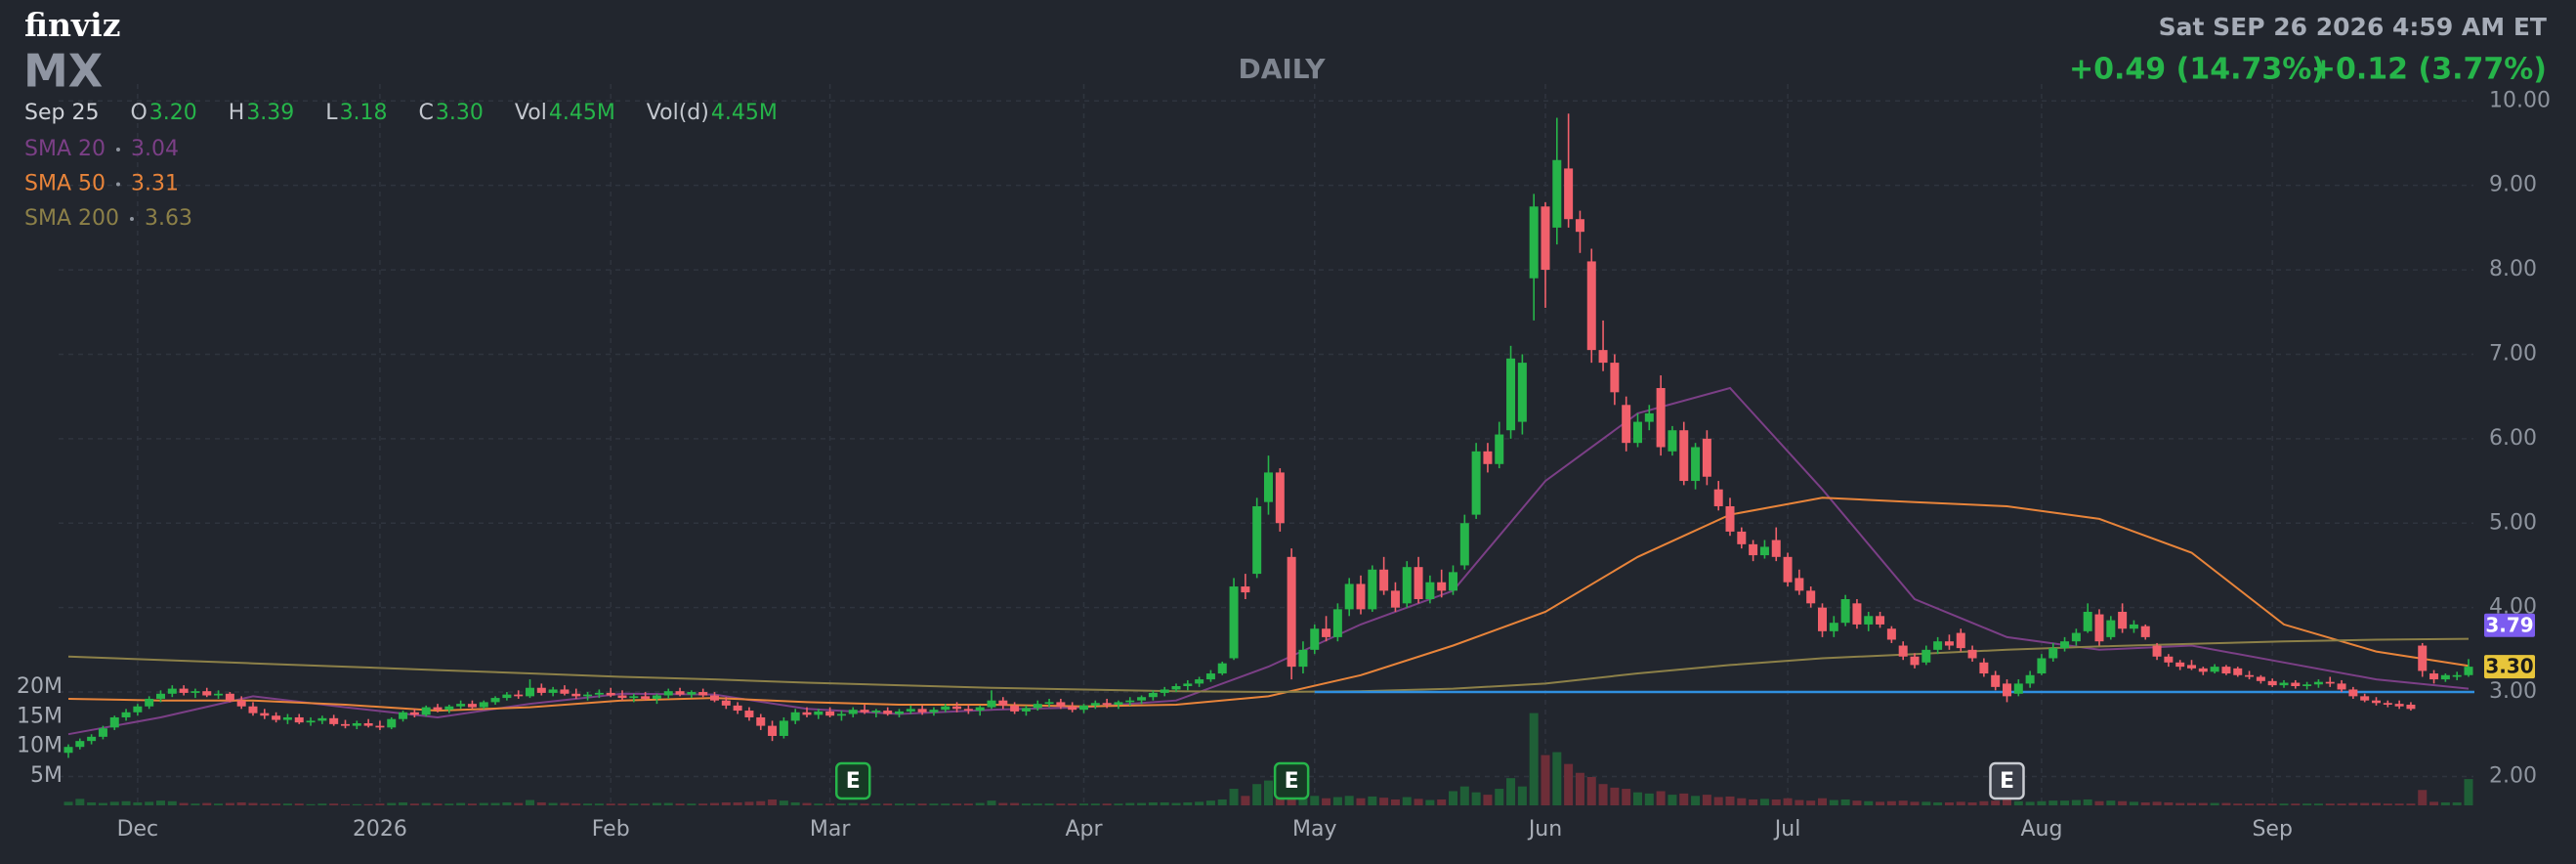 This screenshot has height=864, width=2576. What do you see at coordinates (173, 113) in the screenshot?
I see `info-value: 3.20` at bounding box center [173, 113].